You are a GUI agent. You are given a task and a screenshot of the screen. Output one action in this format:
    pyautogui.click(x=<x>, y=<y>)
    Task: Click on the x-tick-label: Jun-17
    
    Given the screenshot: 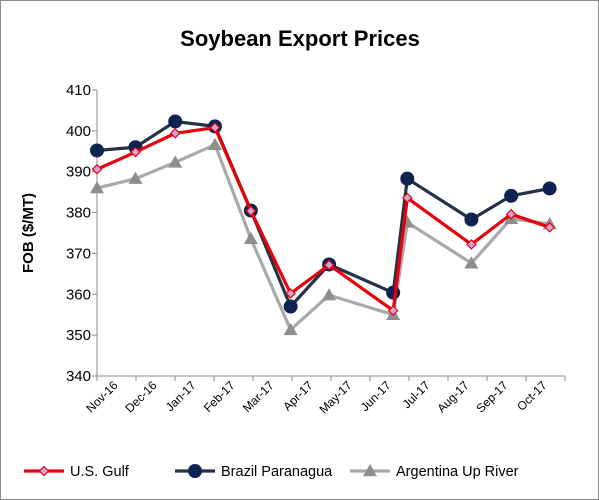 What is the action you would take?
    pyautogui.click(x=376, y=396)
    